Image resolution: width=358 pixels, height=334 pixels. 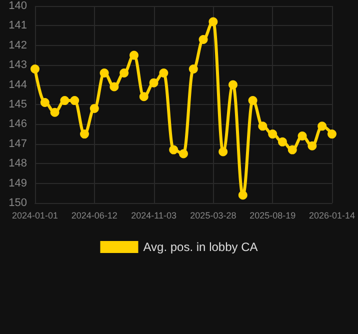 What do you see at coordinates (35, 215) in the screenshot?
I see `x-tick-label: 2024-01-01` at bounding box center [35, 215].